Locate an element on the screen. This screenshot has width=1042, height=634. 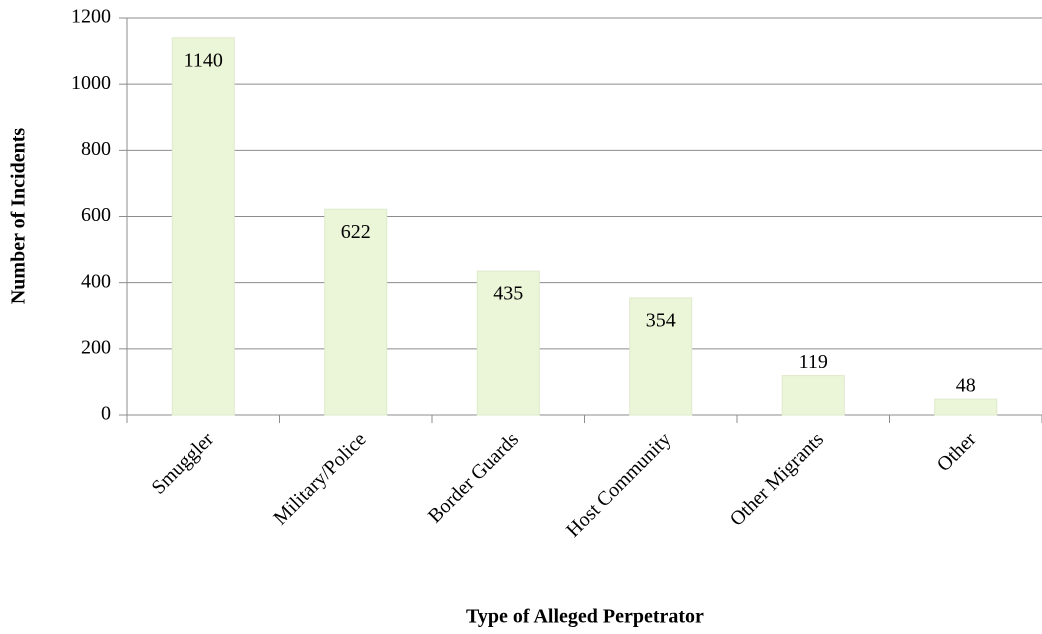
value-label: 622 is located at coordinates (356, 232).